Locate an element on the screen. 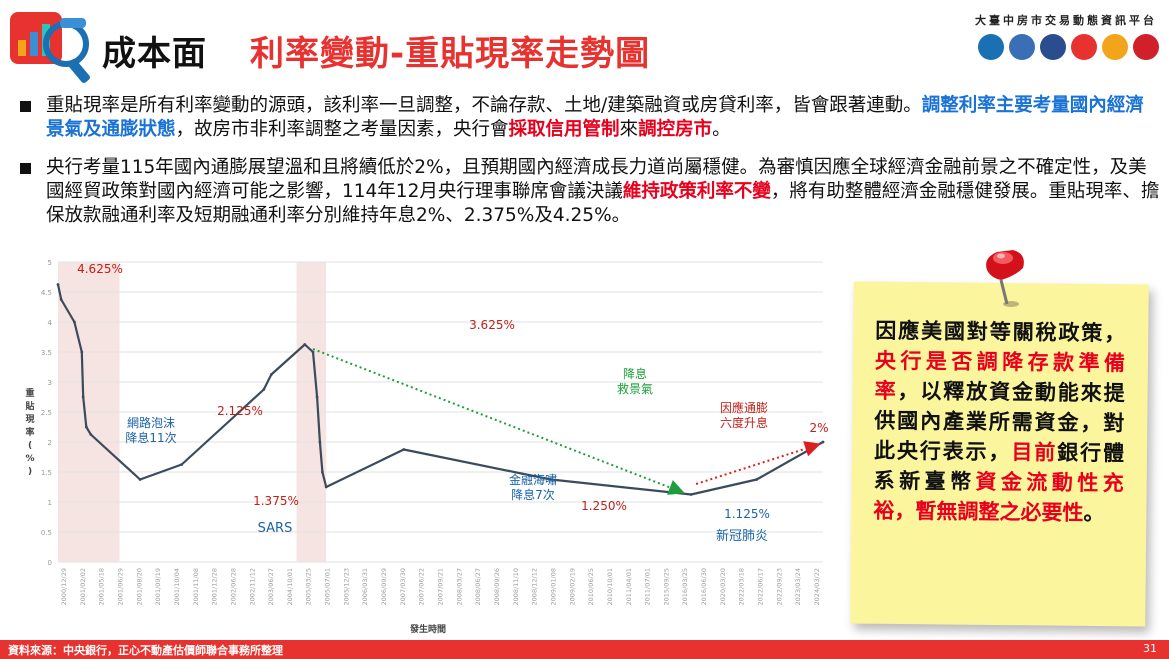 The height and width of the screenshot is (659, 1169). note-segment: 目前 is located at coordinates (1034, 452).